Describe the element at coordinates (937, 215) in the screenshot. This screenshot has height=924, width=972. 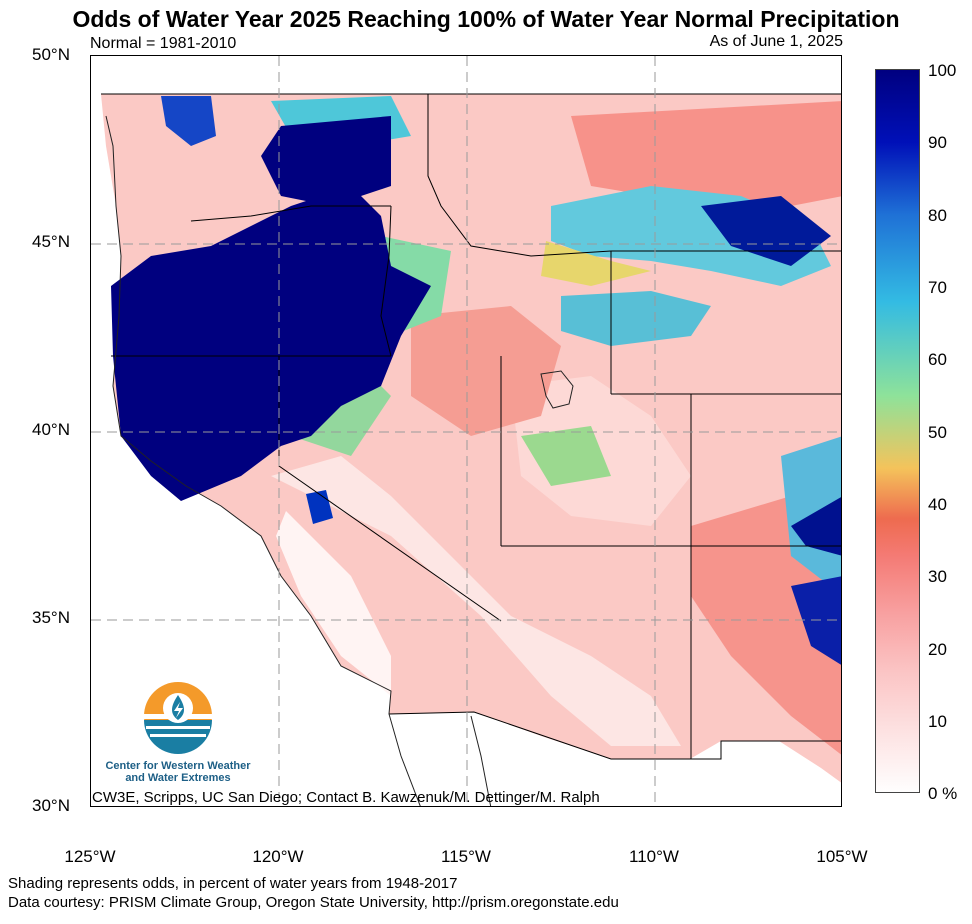
I see `colorbar-label-80: 80` at that location.